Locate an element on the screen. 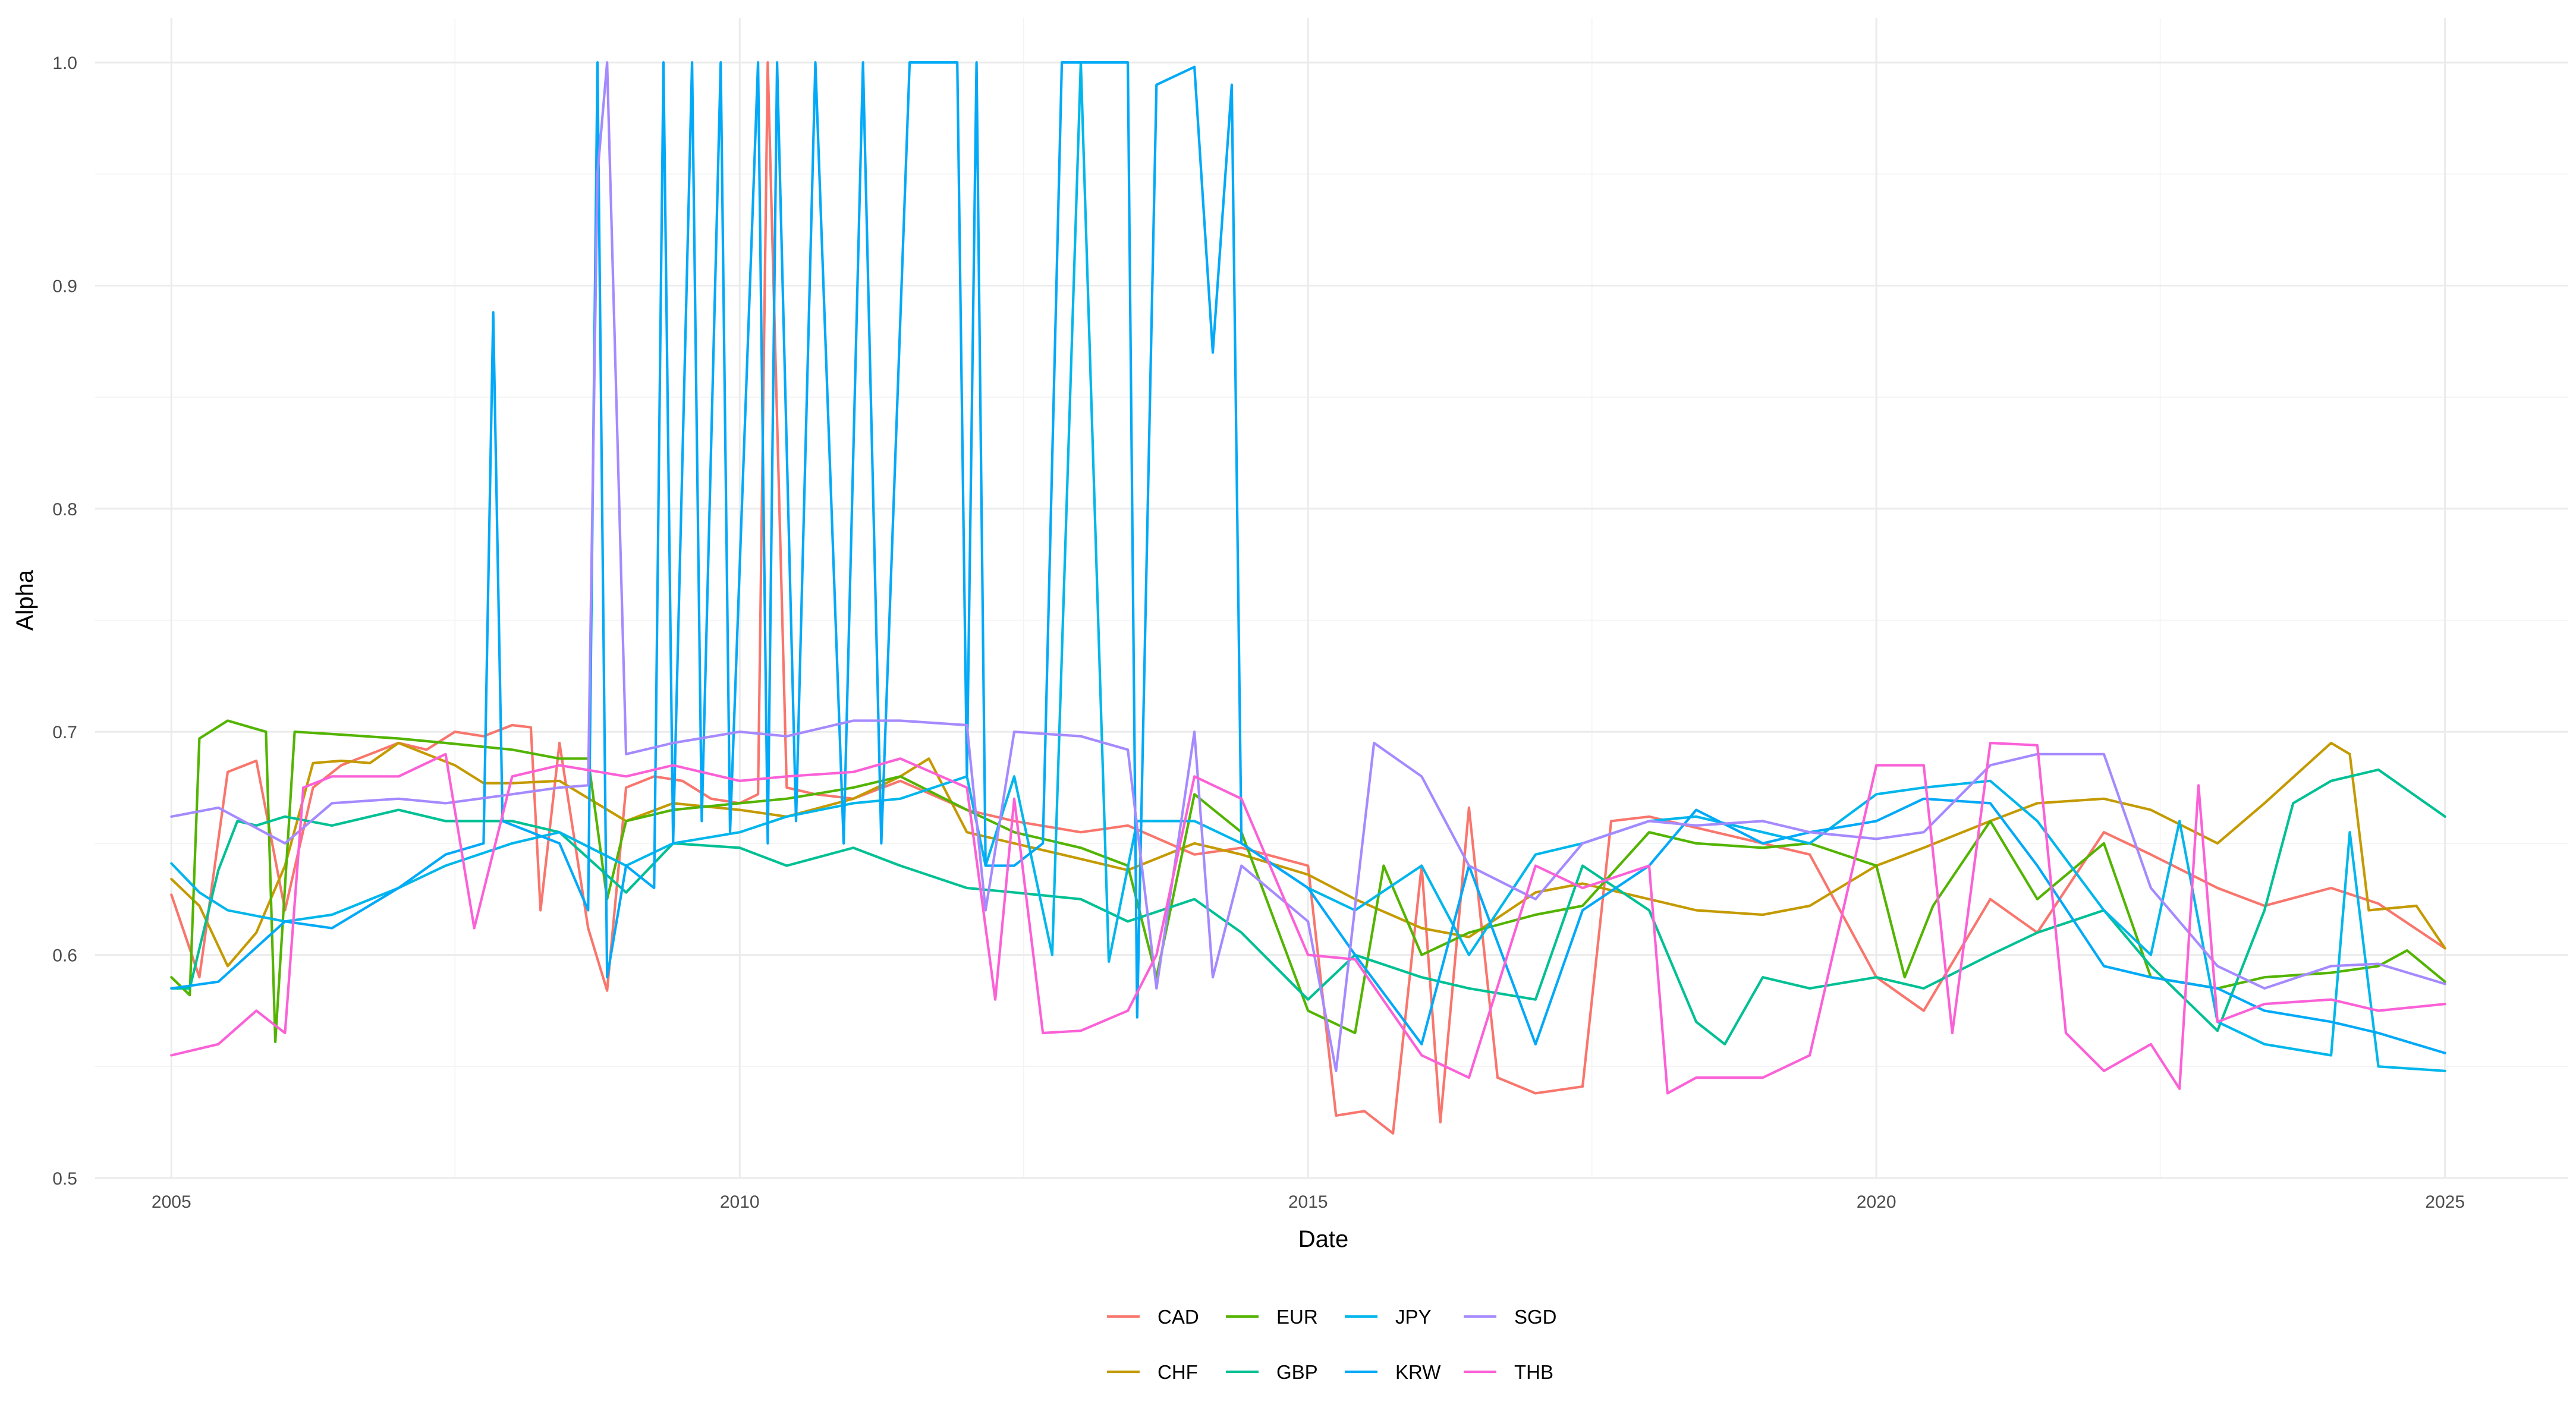  x-tick-label: 2010 is located at coordinates (740, 1202).